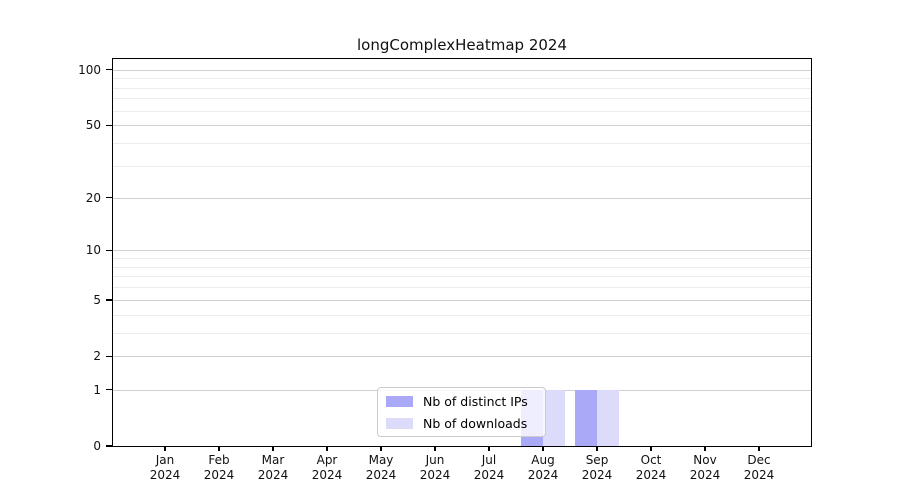  I want to click on y-tick-label: 0, so click(97, 446).